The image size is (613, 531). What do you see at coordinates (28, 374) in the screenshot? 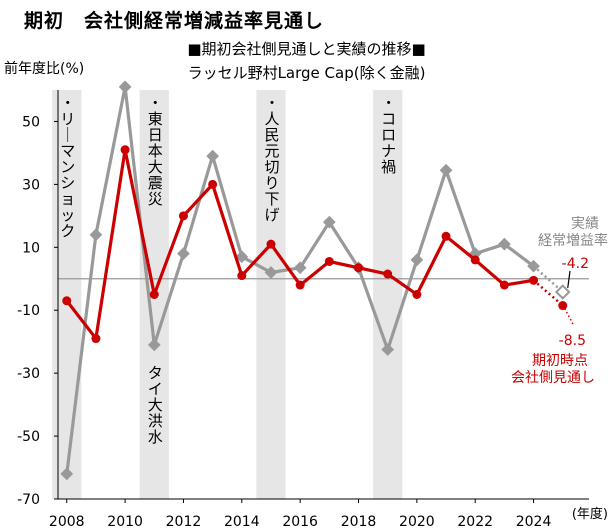
I see `y-tick-label: -30` at bounding box center [28, 374].